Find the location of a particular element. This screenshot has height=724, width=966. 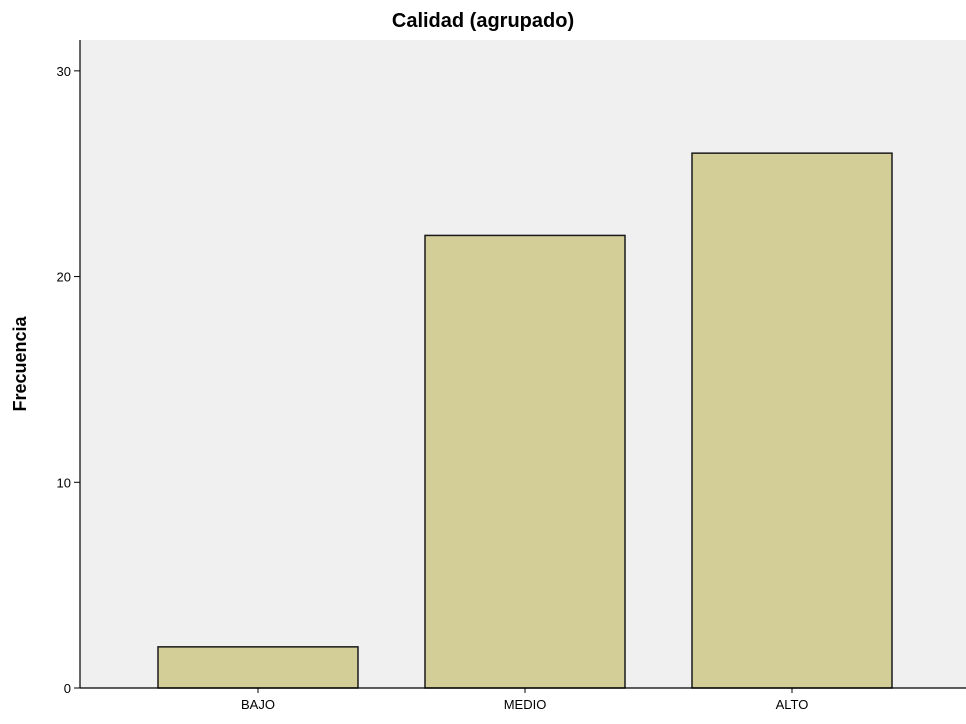

x-ticks-group: BAJO MEDIO ALTO is located at coordinates (524, 700).